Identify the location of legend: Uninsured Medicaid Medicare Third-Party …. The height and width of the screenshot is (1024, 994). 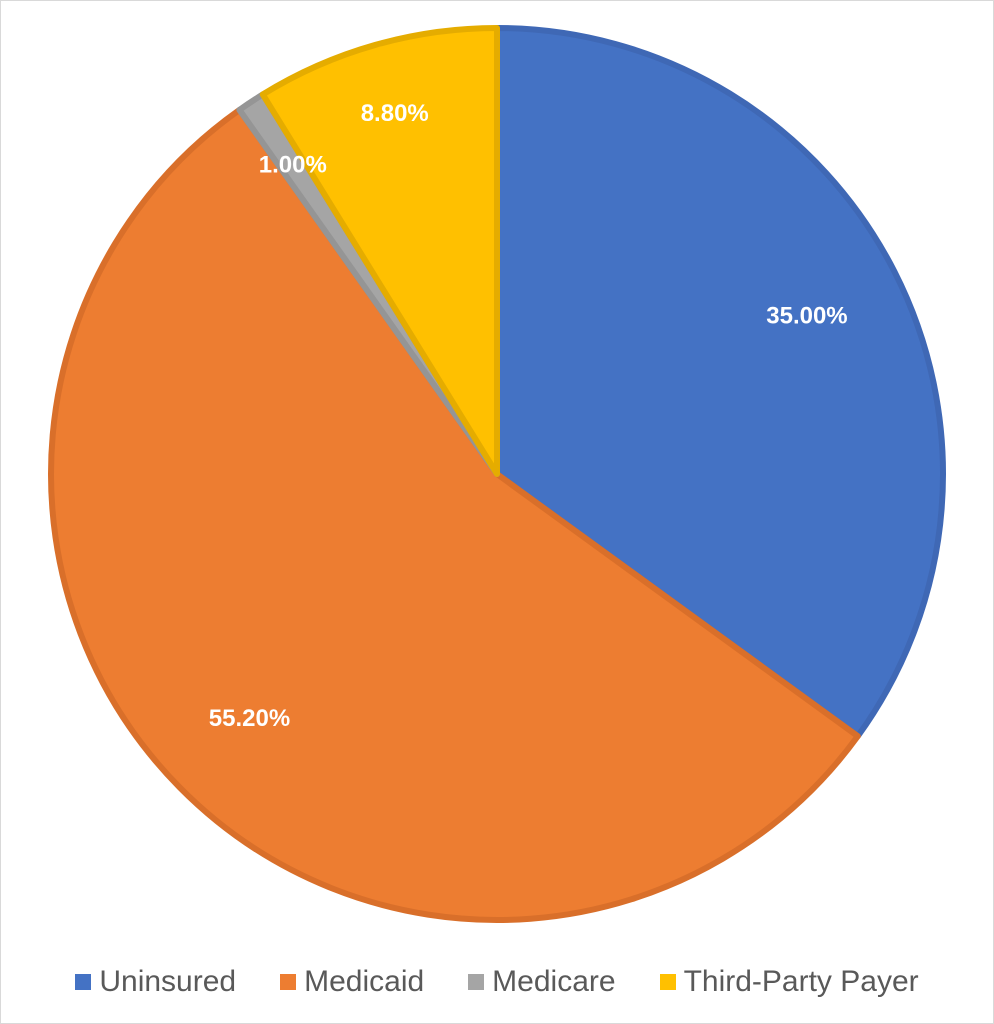
(497, 982).